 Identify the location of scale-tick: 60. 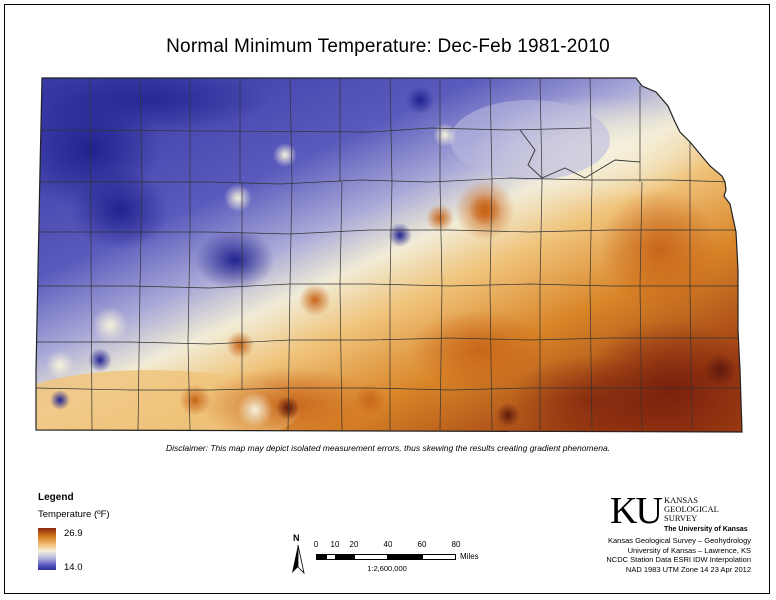
(422, 544).